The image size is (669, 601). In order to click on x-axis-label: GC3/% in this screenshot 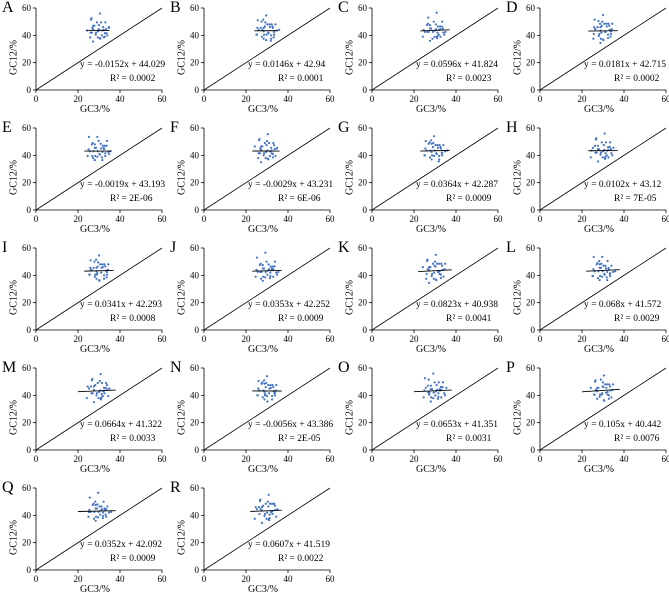, I will do `click(263, 229)`.